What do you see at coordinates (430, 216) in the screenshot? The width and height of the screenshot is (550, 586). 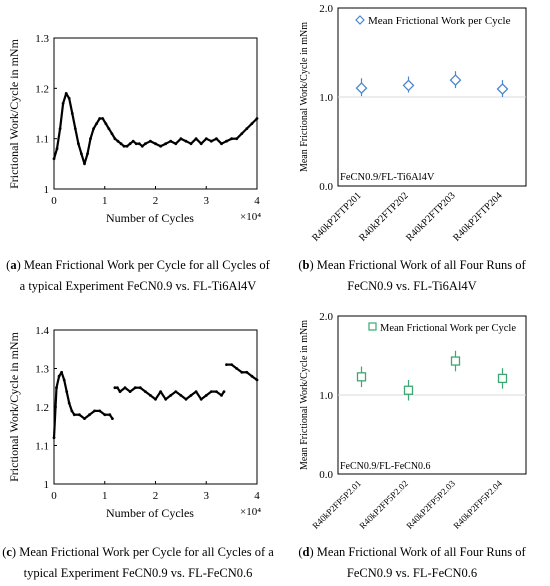 I see `x-tick-label: R40kP2FTP203` at bounding box center [430, 216].